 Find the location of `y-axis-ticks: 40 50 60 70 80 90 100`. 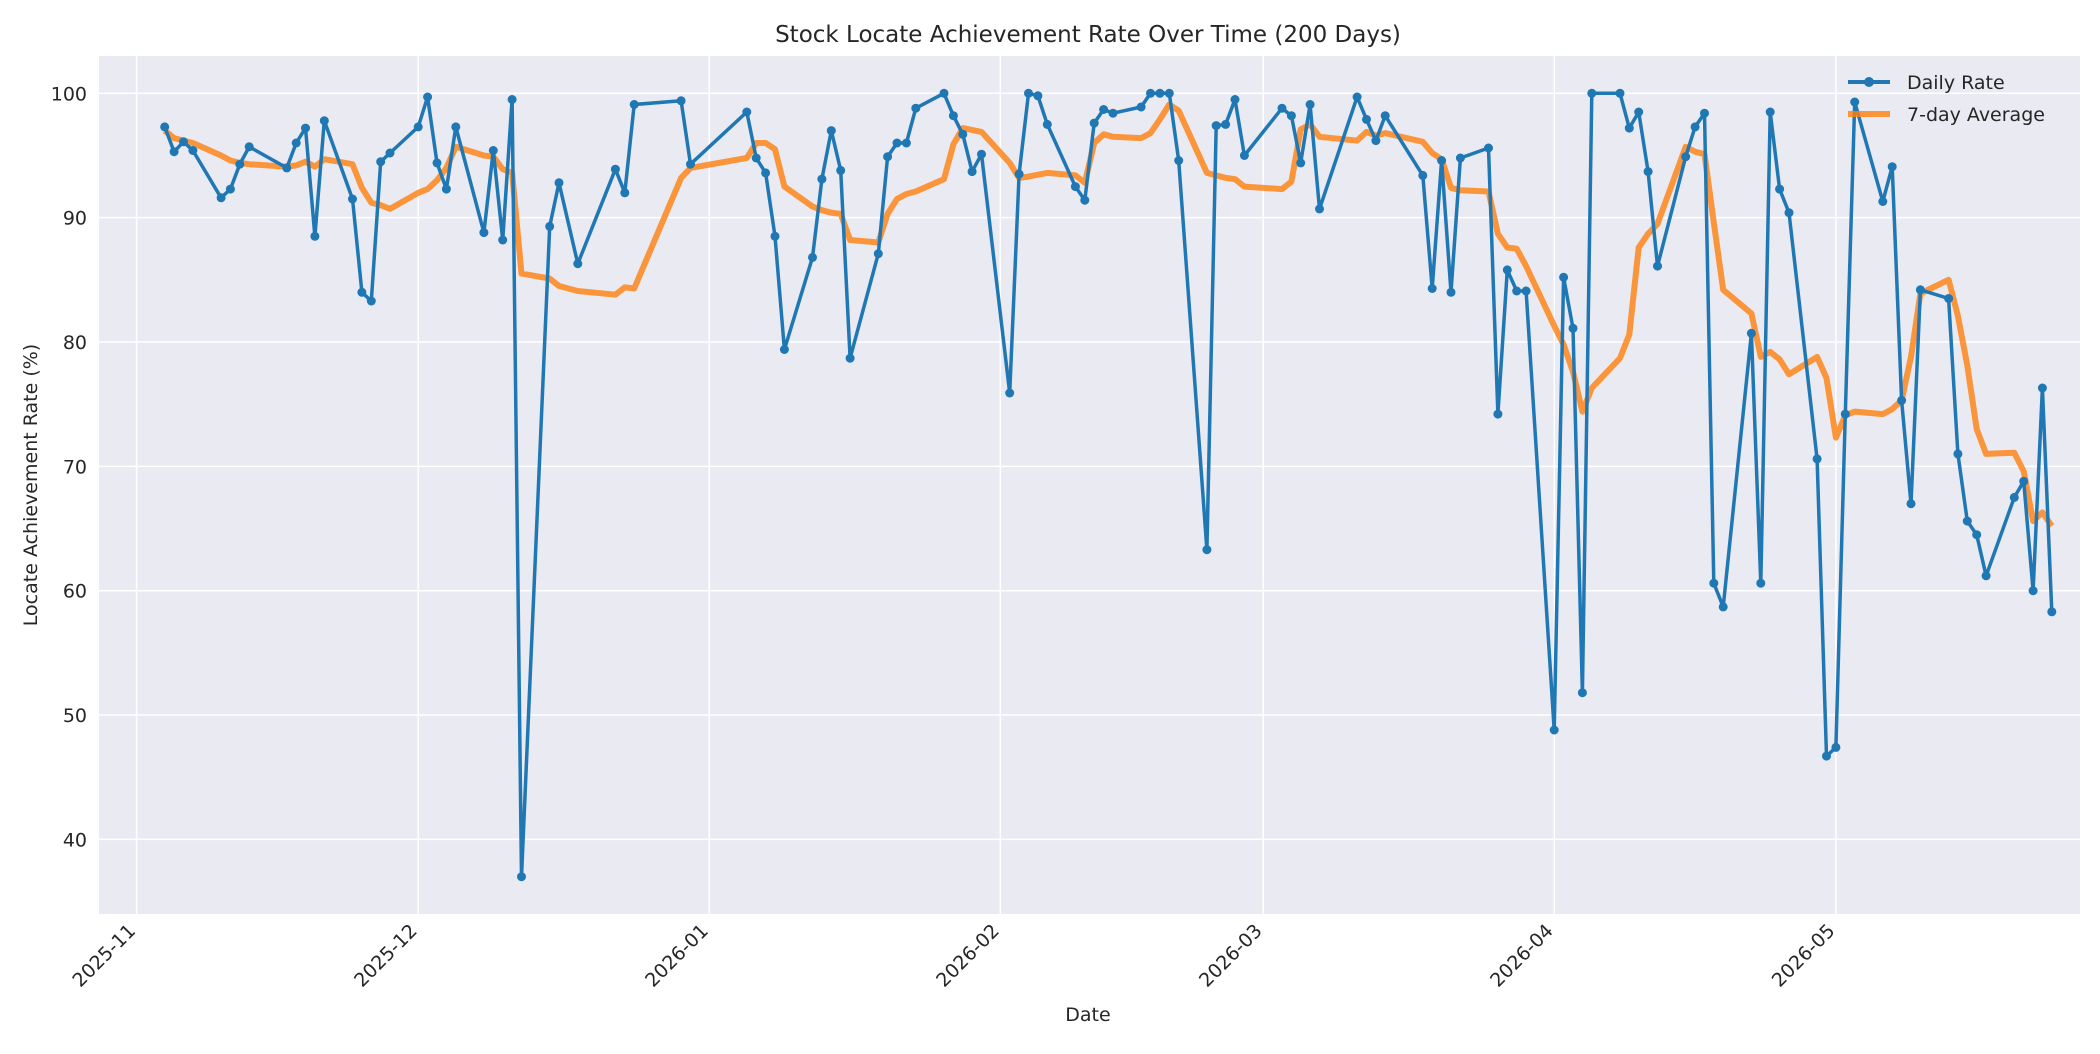

y-axis-ticks: 40 50 60 70 80 90 100 is located at coordinates (69, 467).